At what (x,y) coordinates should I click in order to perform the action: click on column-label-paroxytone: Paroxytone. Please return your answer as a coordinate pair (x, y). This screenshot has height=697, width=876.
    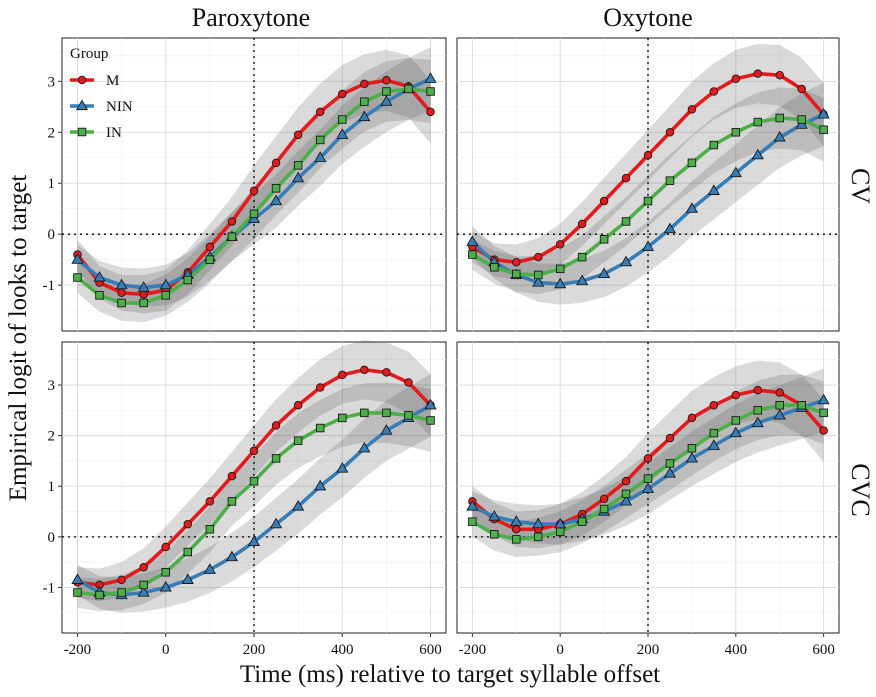
    Looking at the image, I should click on (251, 17).